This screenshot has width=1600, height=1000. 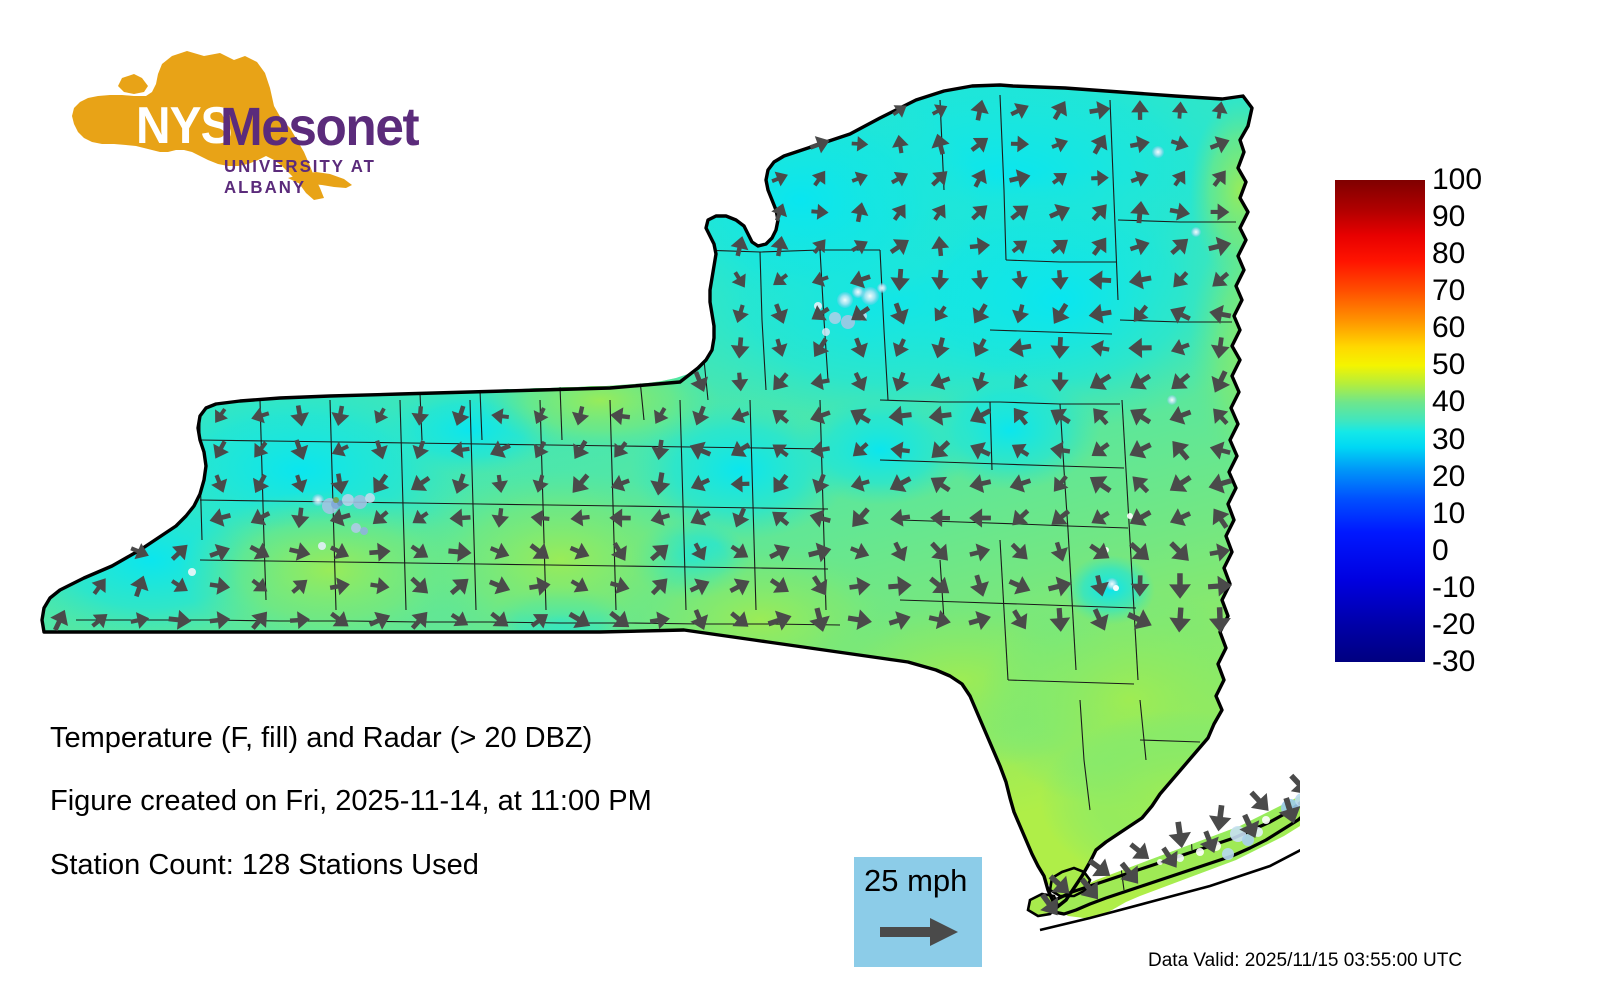 What do you see at coordinates (1454, 661) in the screenshot?
I see `colorbar-tick-neg30: -30` at bounding box center [1454, 661].